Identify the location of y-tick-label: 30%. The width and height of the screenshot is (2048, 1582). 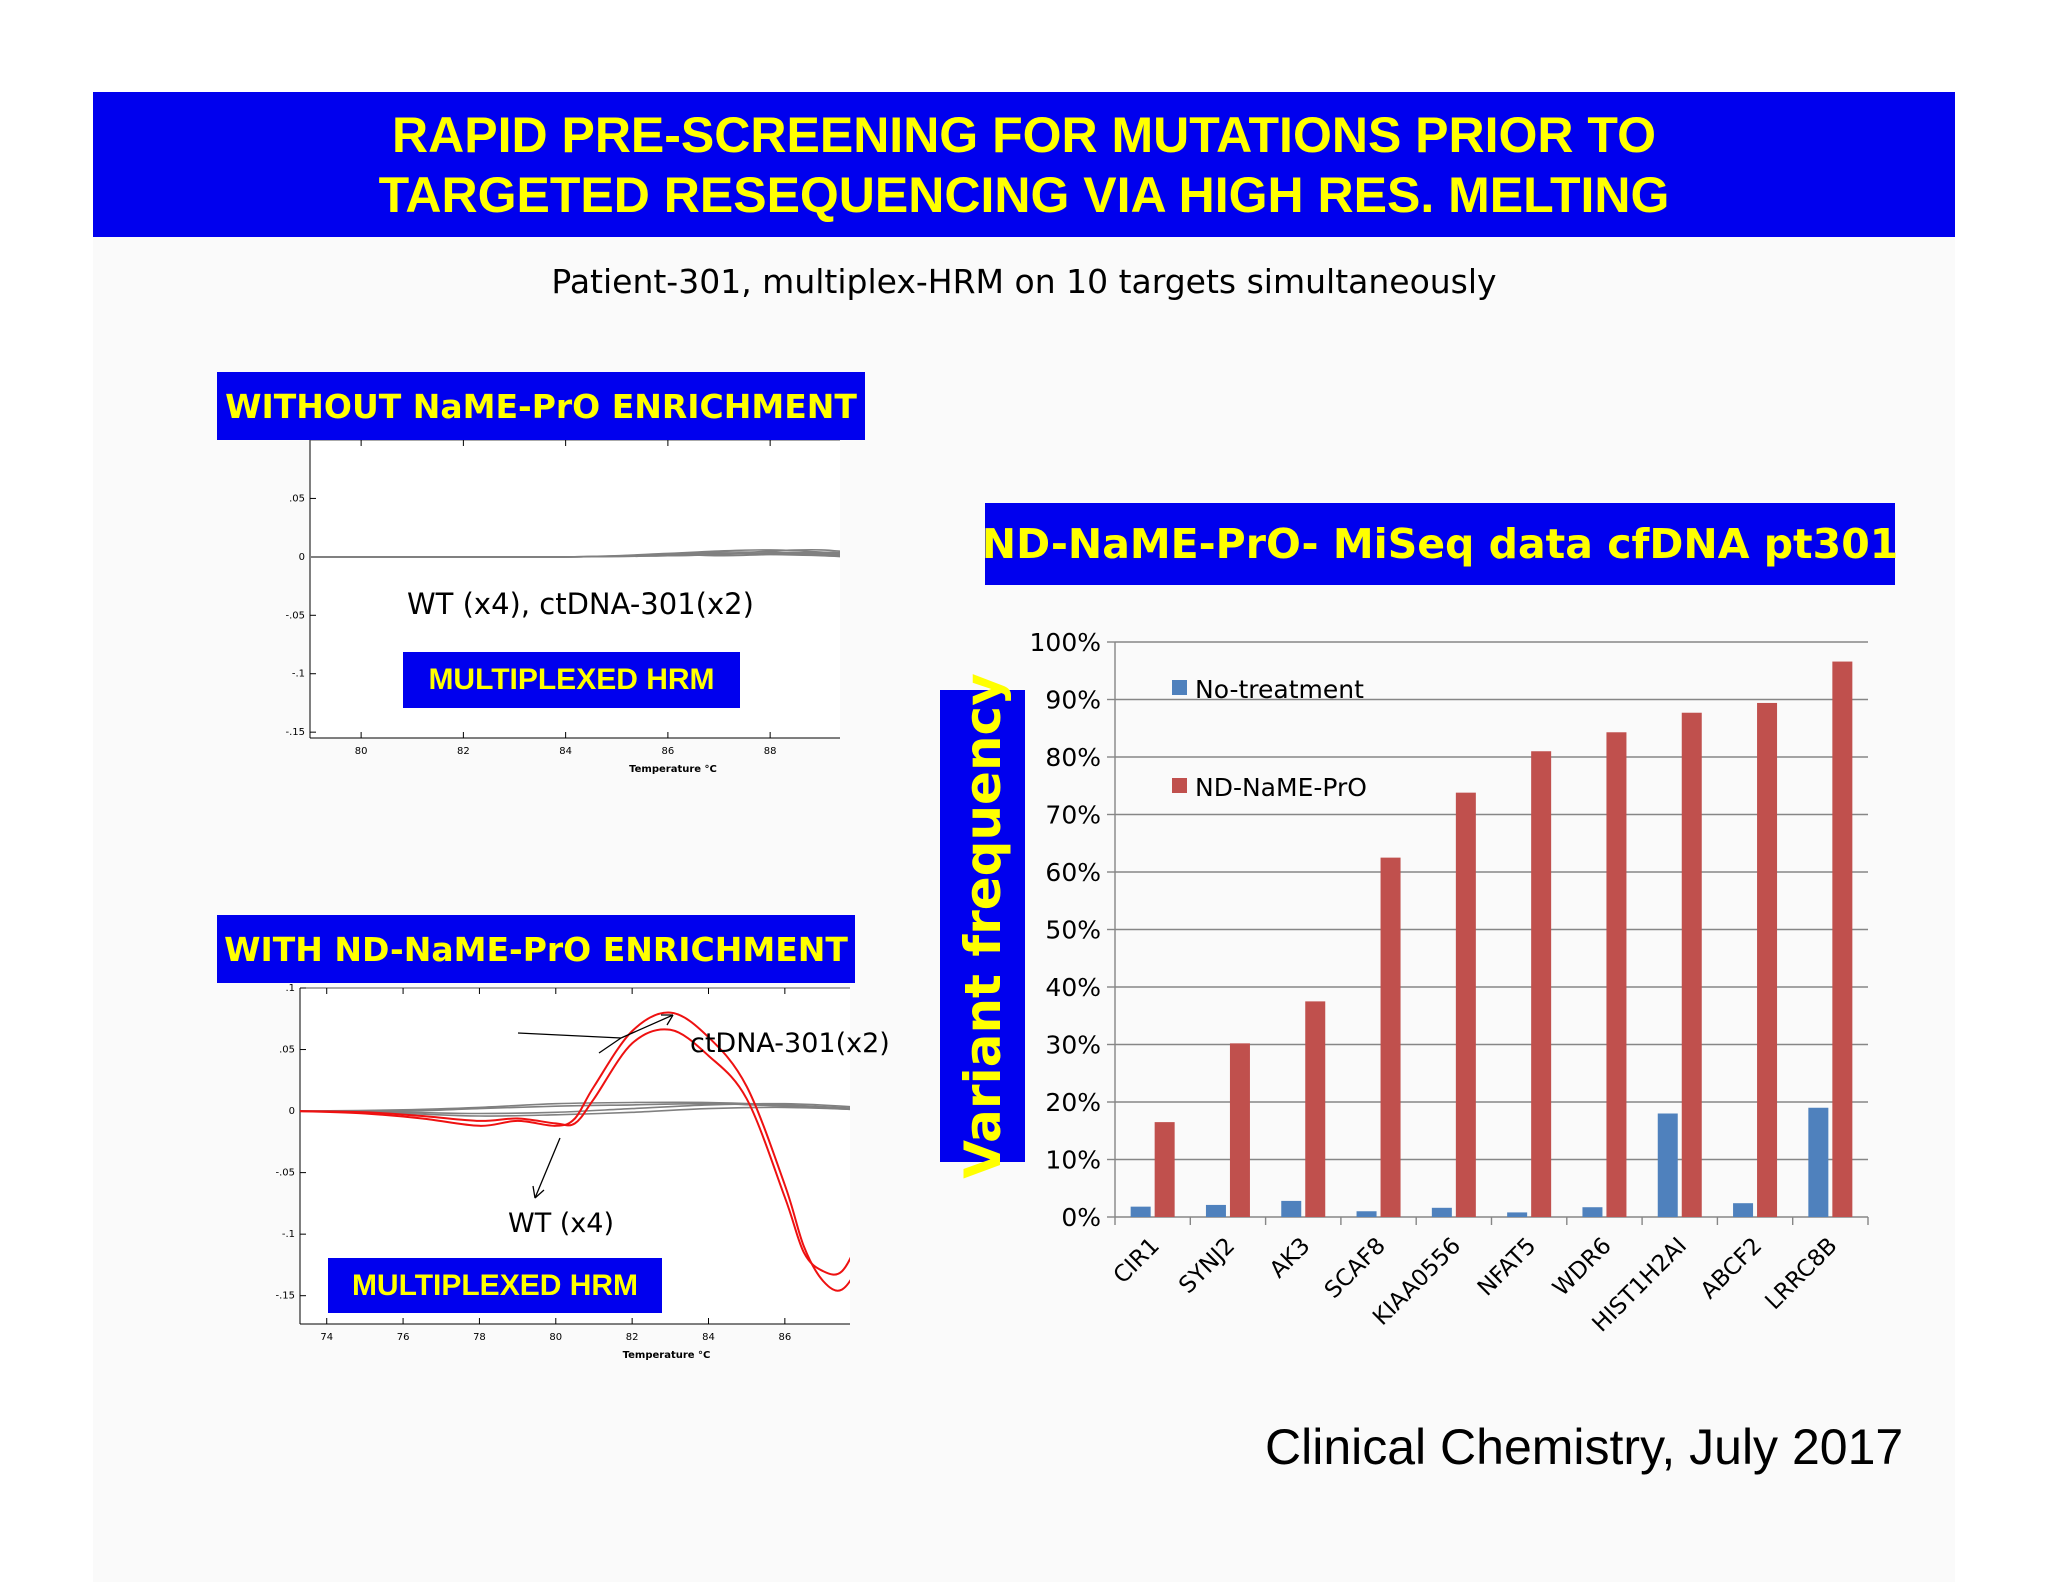
(1073, 1045).